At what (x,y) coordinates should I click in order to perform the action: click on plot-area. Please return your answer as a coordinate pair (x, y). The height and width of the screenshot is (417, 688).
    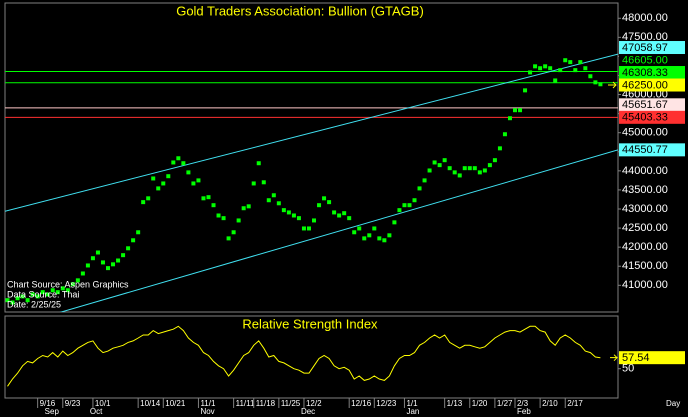
    Looking at the image, I should click on (304, 356).